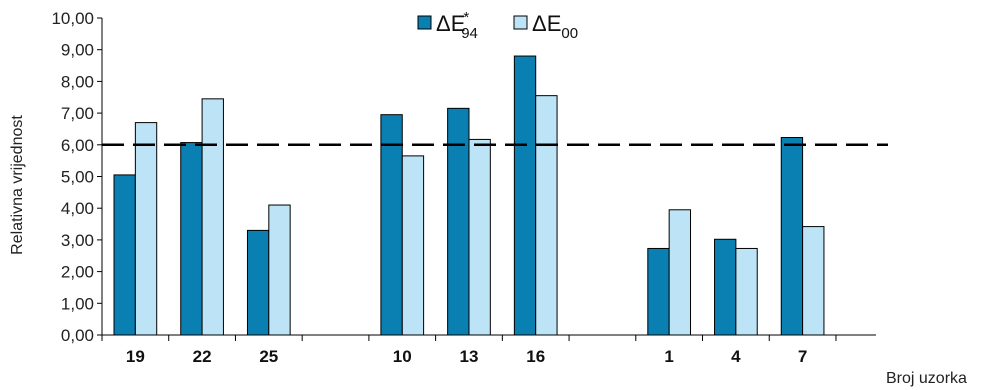 The width and height of the screenshot is (1002, 390). What do you see at coordinates (77, 81) in the screenshot?
I see `y-tick-label: 8,00` at bounding box center [77, 81].